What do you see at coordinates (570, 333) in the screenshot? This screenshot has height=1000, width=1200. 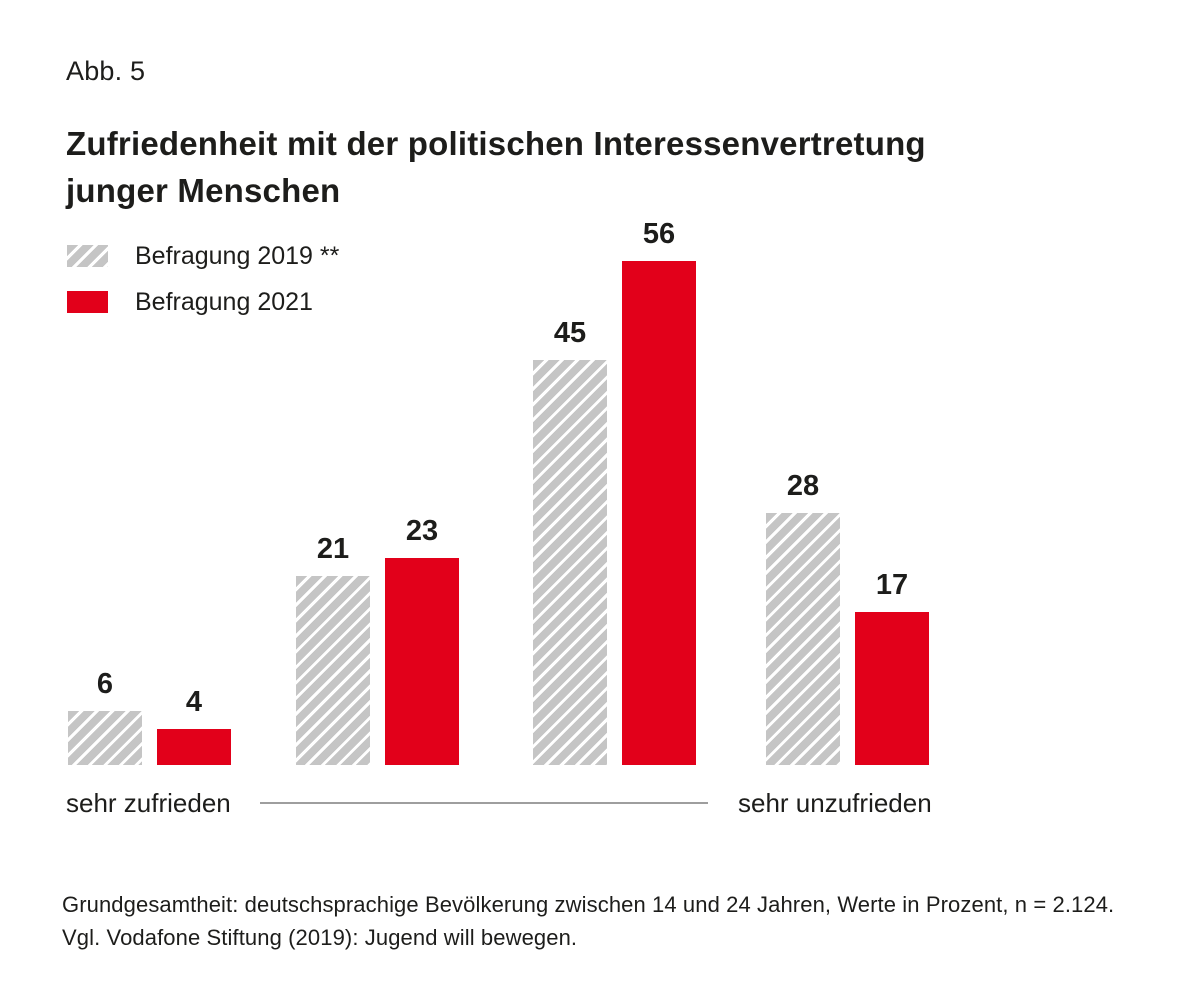 I see `bar-value-label: 45` at bounding box center [570, 333].